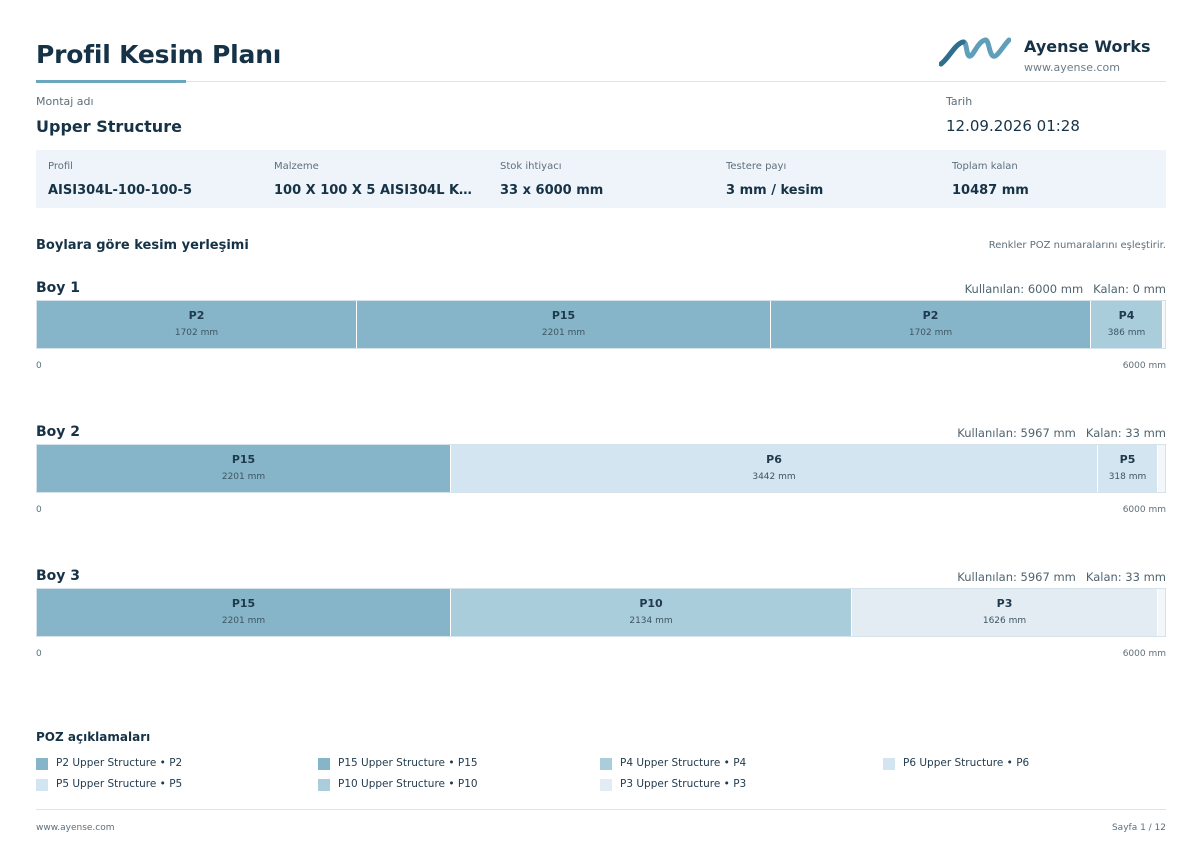 Image resolution: width=1200 pixels, height=849 pixels. Describe the element at coordinates (375, 190) in the screenshot. I see `info-value: 100 X 100 X 5 AISI304L KUTU PROFİL` at that location.